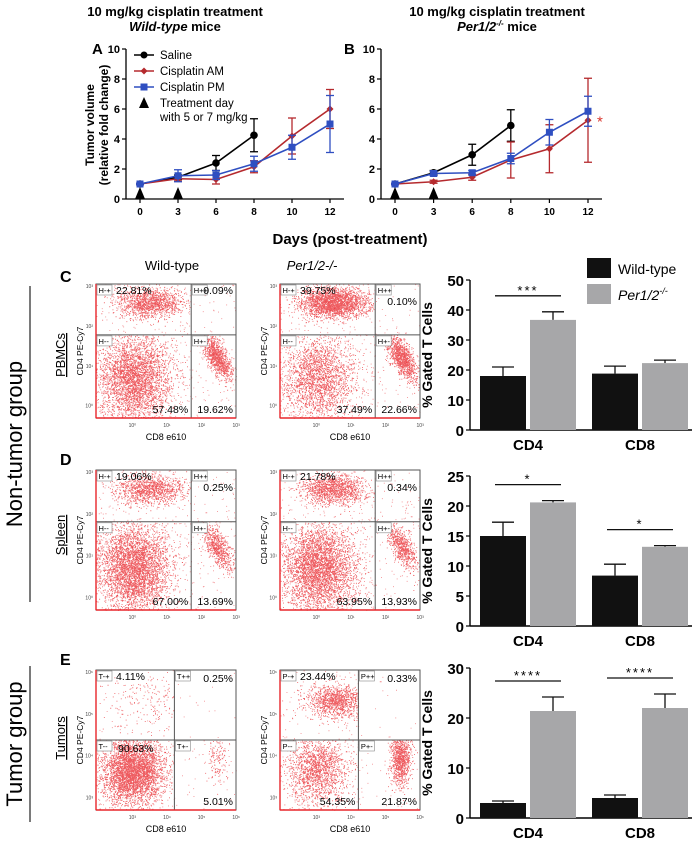 The width and height of the screenshot is (700, 849). Describe the element at coordinates (528, 641) in the screenshot. I see `x-tick-label: CD4` at that location.